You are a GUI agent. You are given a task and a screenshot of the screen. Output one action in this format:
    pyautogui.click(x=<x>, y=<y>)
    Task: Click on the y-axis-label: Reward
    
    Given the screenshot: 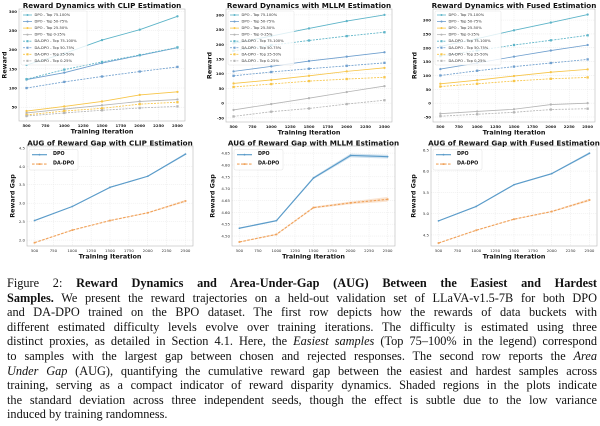 What is the action you would take?
    pyautogui.click(x=5, y=65)
    